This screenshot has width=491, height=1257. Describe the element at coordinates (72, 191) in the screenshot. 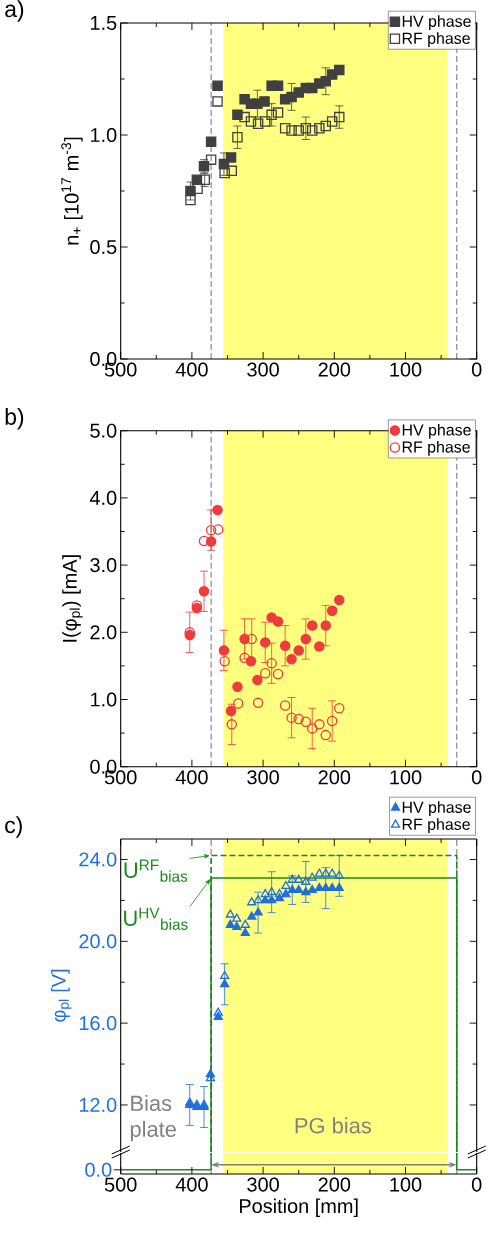

I see `y-axis-title: n$_{+}$ [10$^{17}$ m$^{-3}$]` at that location.